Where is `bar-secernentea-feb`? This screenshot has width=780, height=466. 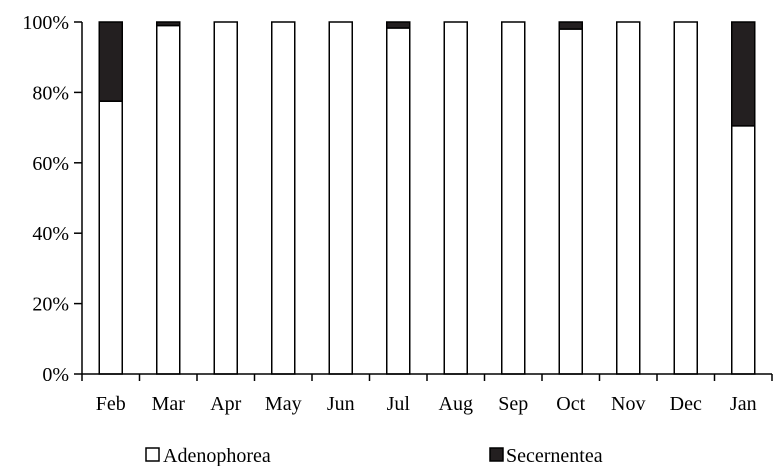
bar-secernentea-feb is located at coordinates (110, 61).